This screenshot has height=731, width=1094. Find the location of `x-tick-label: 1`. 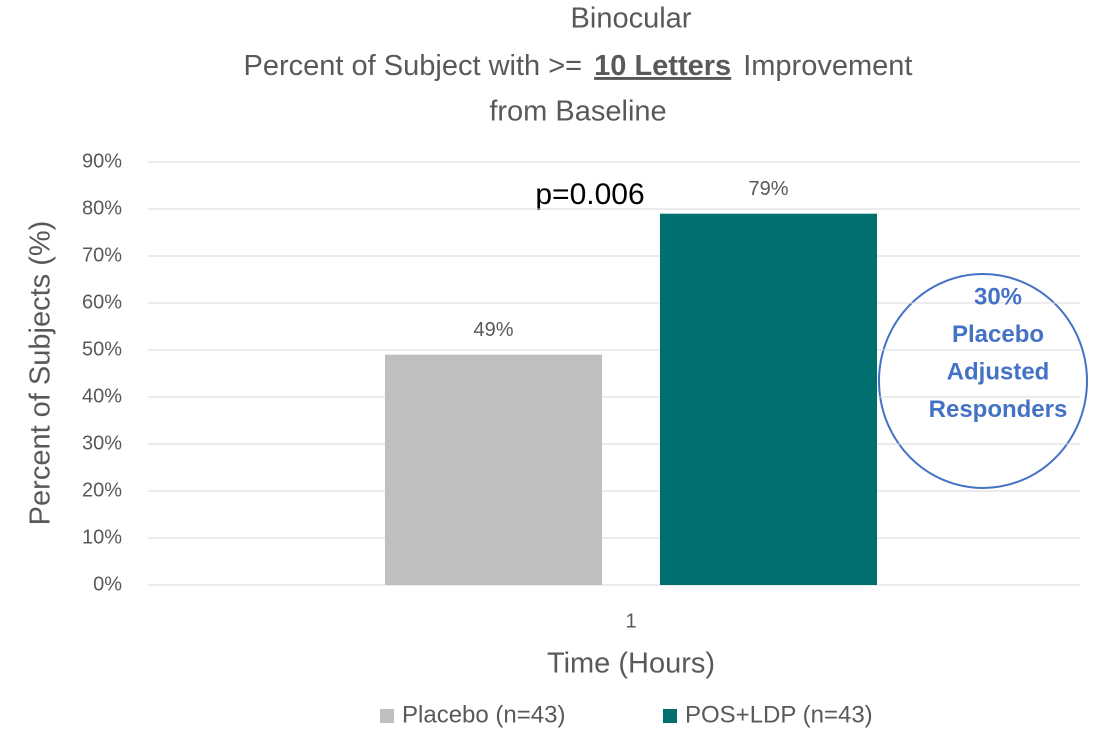

x-tick-label: 1 is located at coordinates (630, 621).